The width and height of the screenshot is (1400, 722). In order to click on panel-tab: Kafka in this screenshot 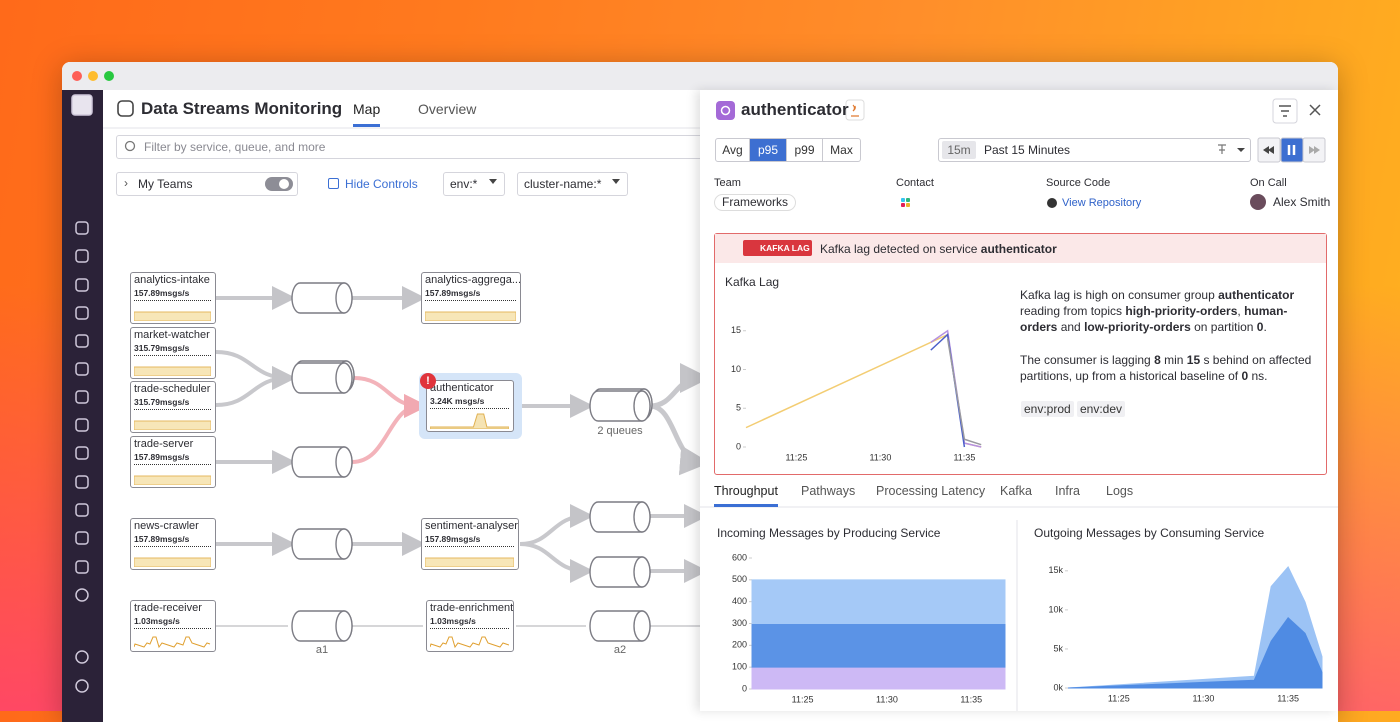, I will do `click(1016, 491)`.